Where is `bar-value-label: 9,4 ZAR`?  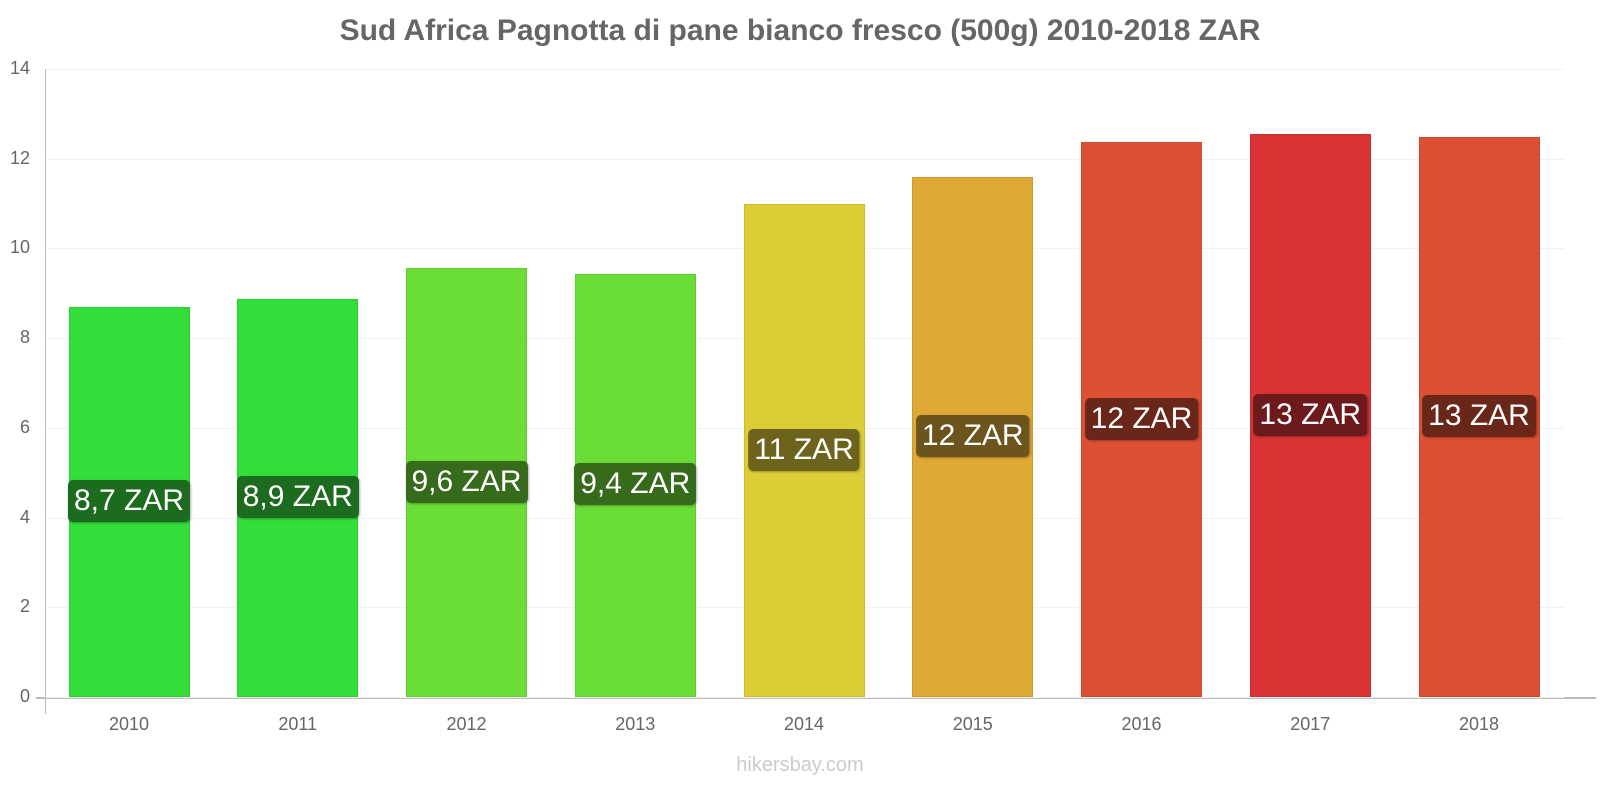 bar-value-label: 9,4 ZAR is located at coordinates (635, 484).